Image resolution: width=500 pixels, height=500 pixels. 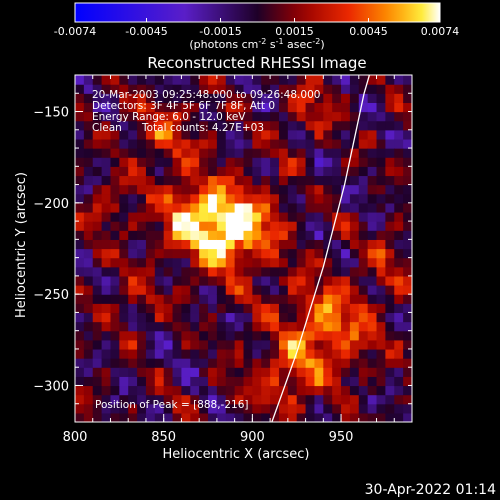 What do you see at coordinates (107, 128) in the screenshot?
I see `method-text: Clean` at bounding box center [107, 128].